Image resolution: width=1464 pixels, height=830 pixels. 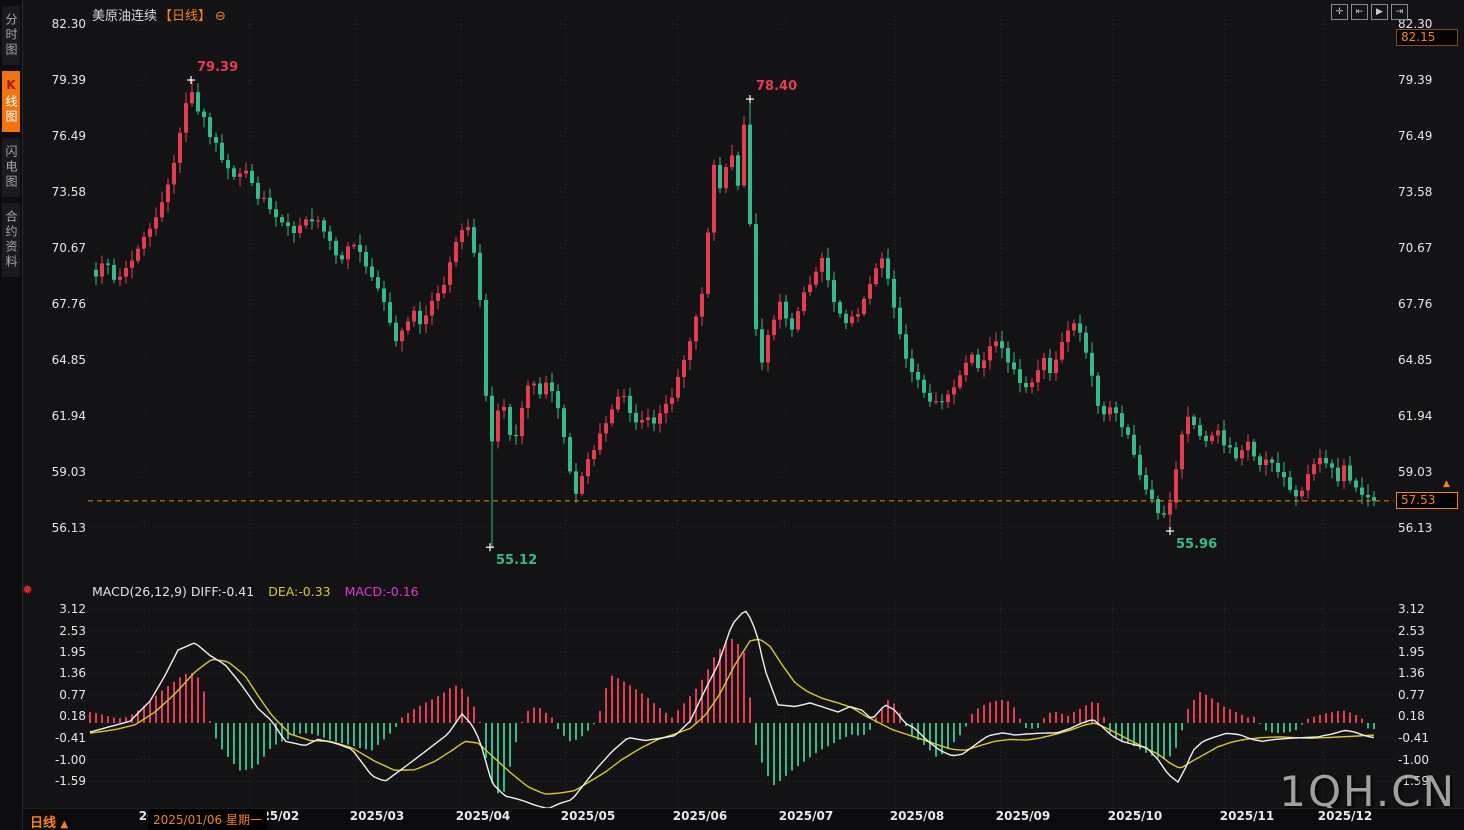 What do you see at coordinates (207, 819) in the screenshot?
I see `highlighted-date-badge: 2025/01/06 星期一` at bounding box center [207, 819].